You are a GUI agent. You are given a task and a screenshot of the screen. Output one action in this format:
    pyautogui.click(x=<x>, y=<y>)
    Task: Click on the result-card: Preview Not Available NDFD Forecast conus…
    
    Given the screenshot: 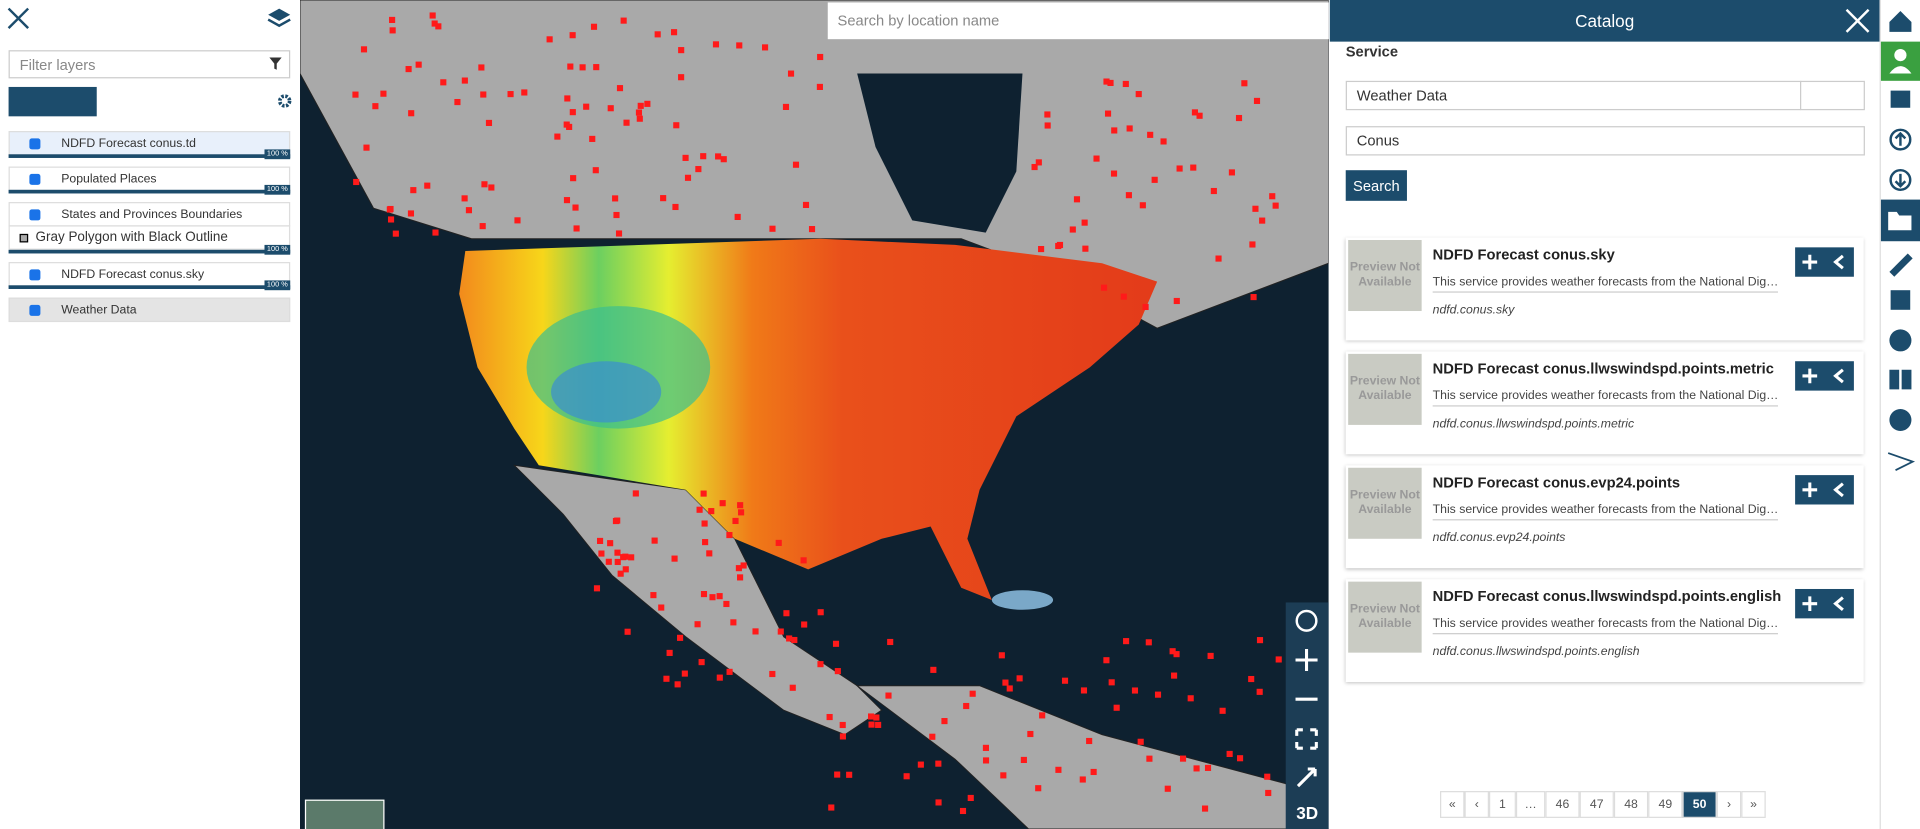 What is the action you would take?
    pyautogui.click(x=1604, y=517)
    